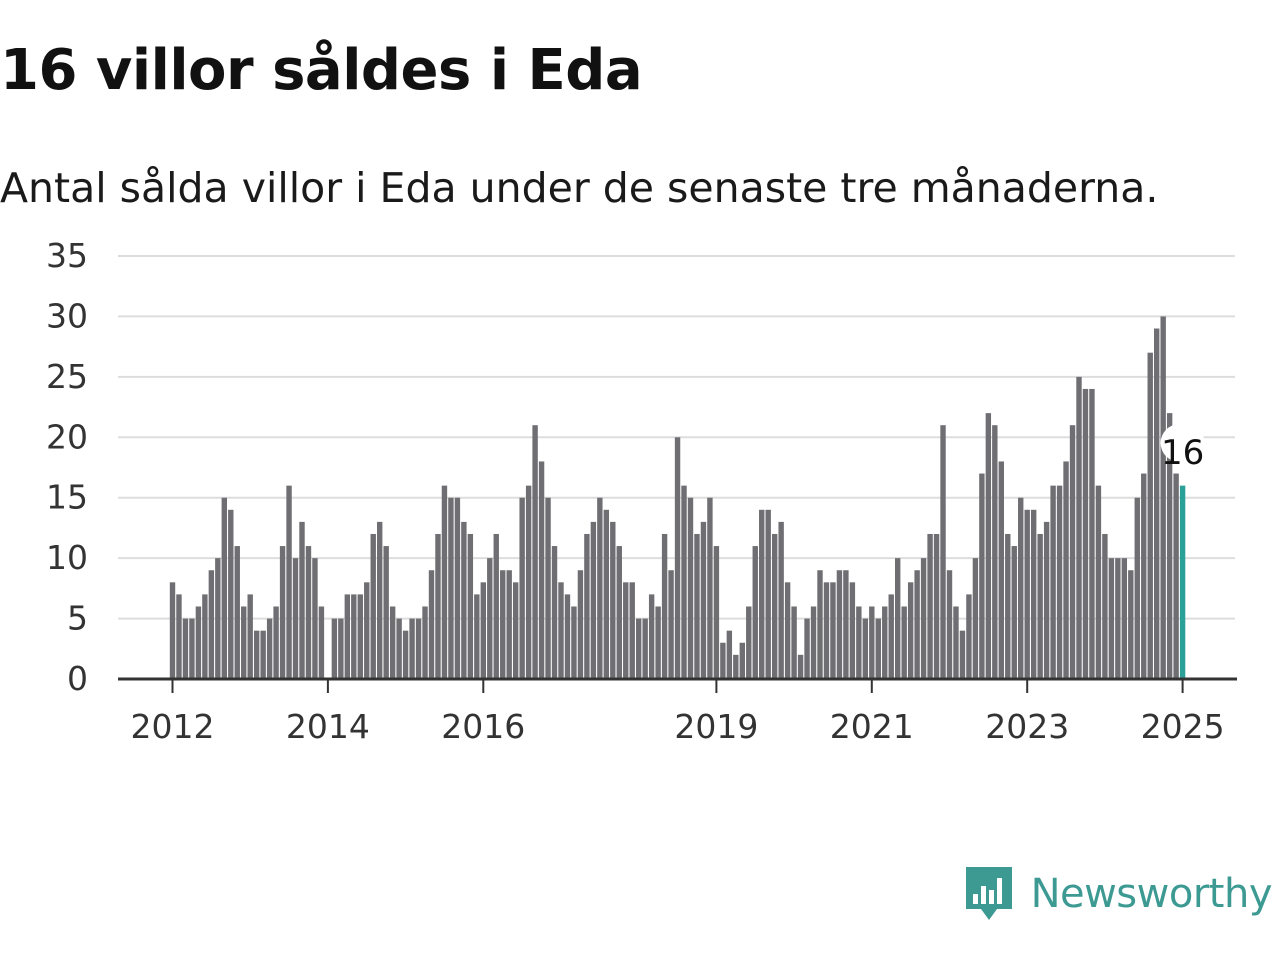 The image size is (1280, 960). I want to click on y-tick-label: 0, so click(77, 678).